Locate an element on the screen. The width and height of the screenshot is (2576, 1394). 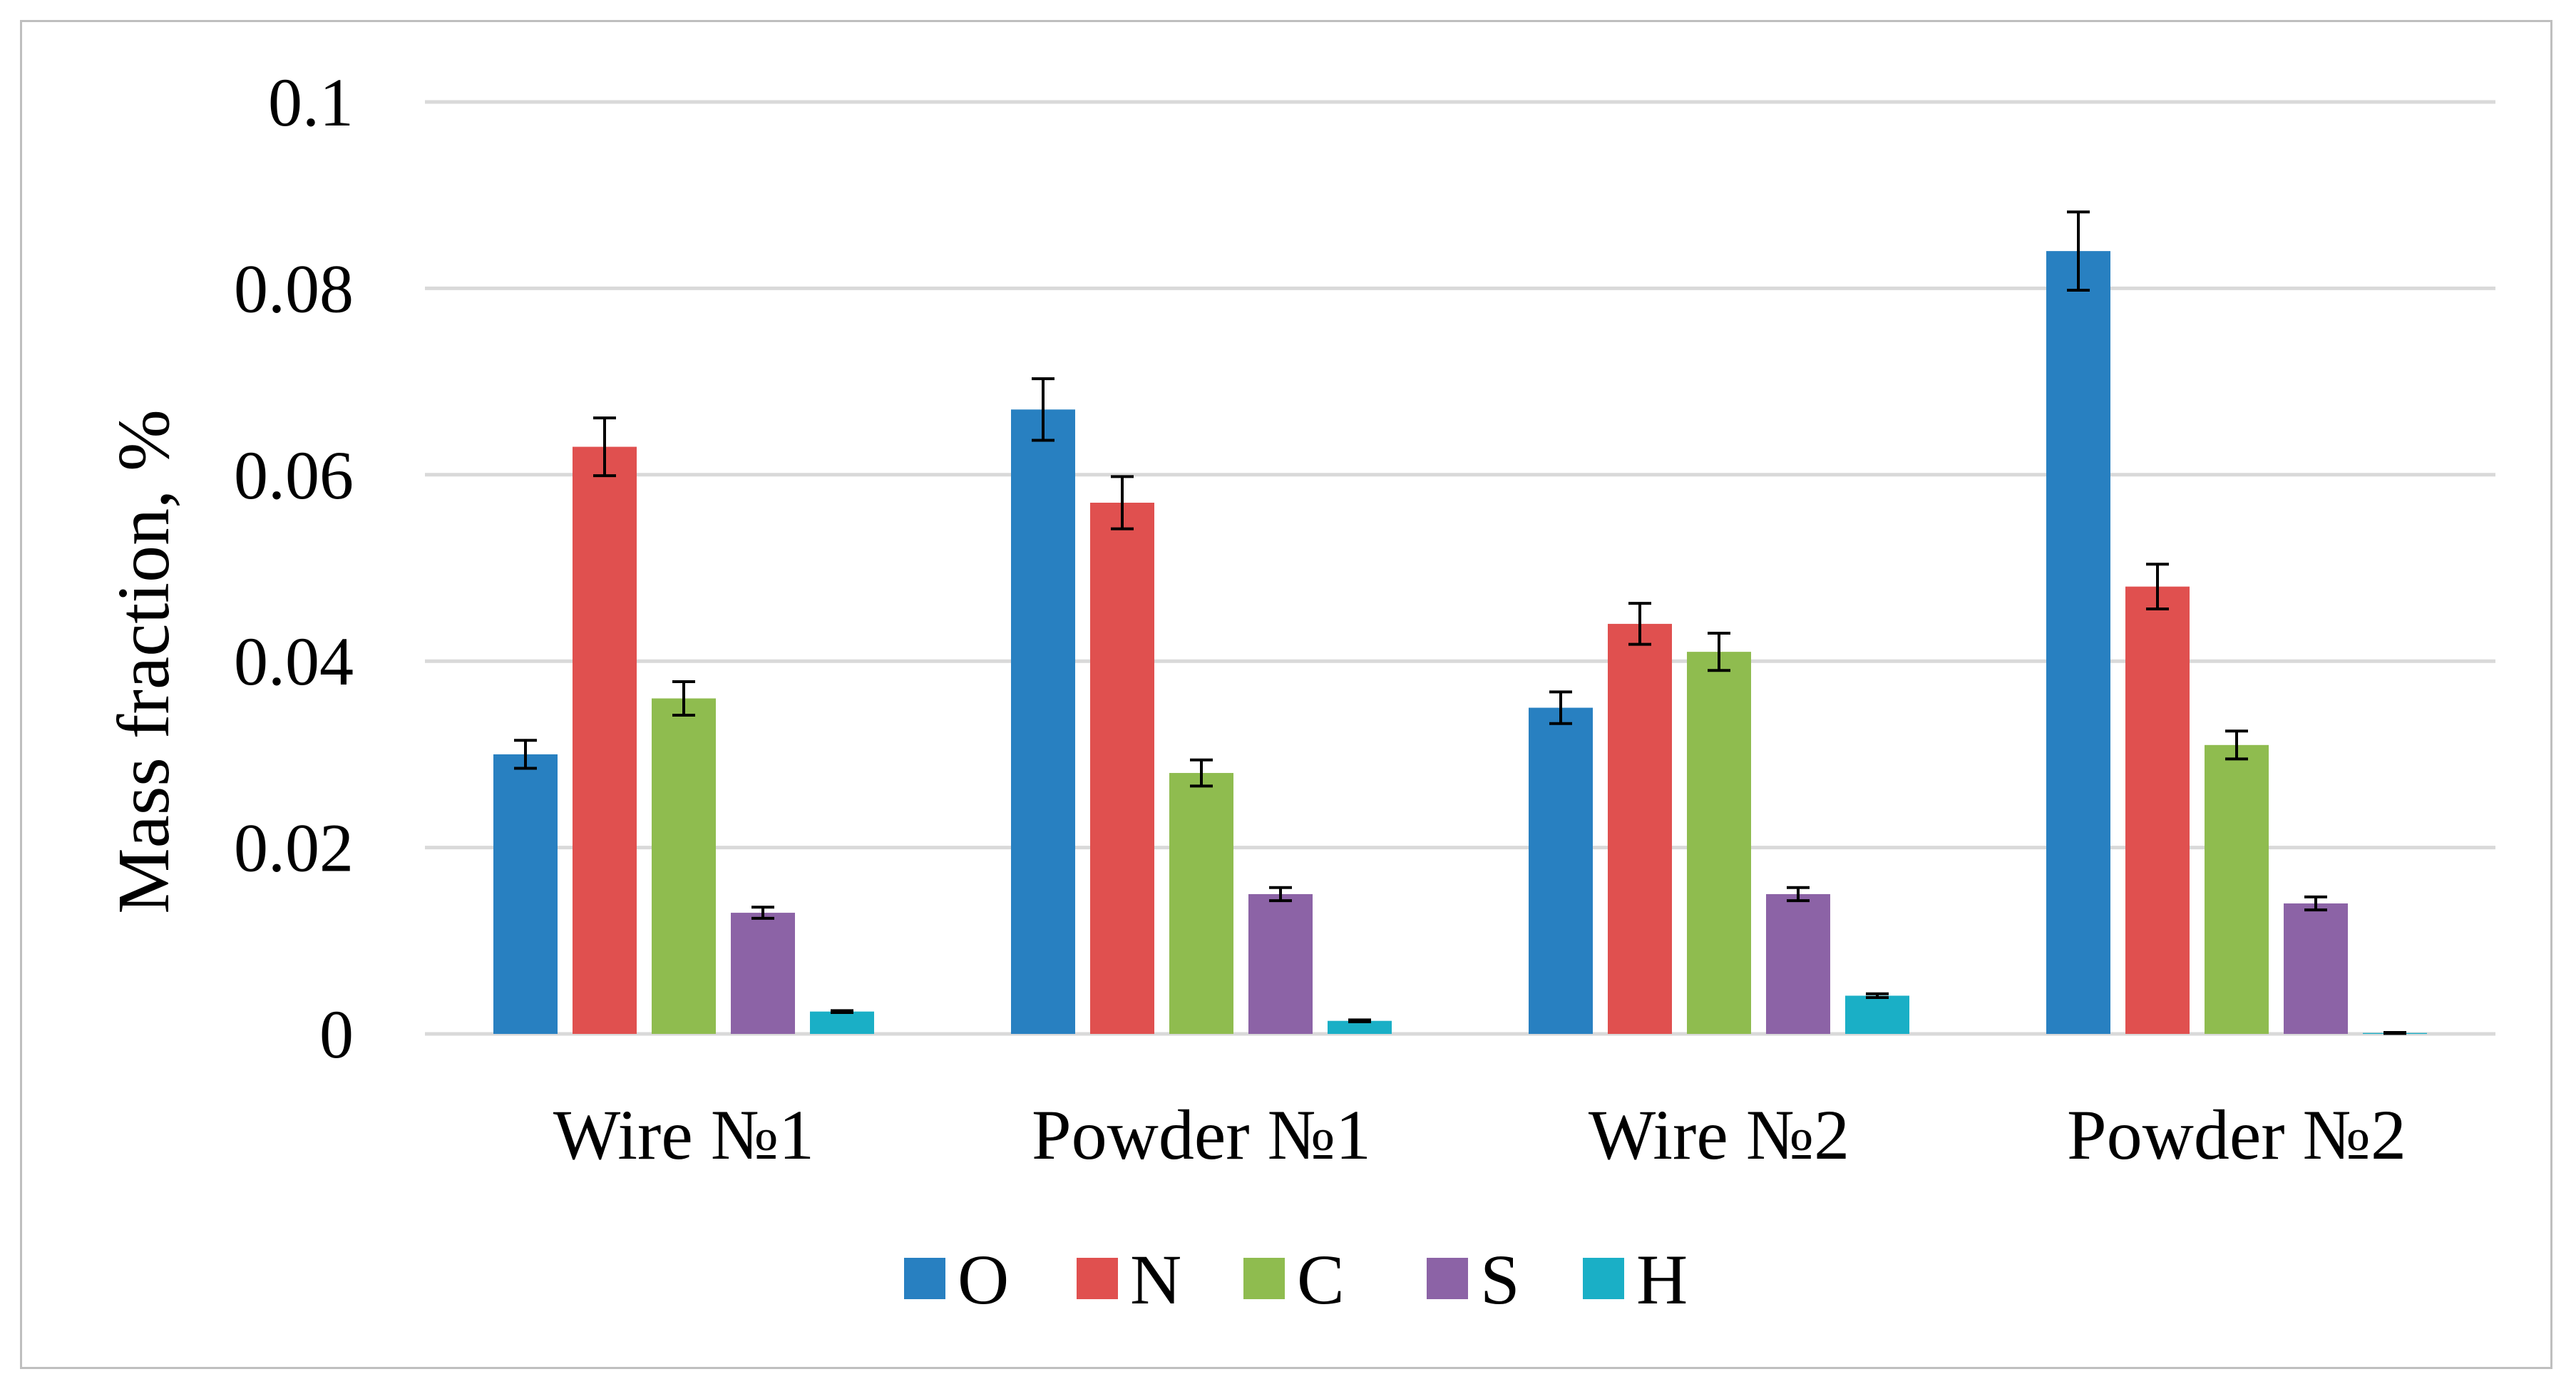
category-label: Wire №2 is located at coordinates (1719, 1134).